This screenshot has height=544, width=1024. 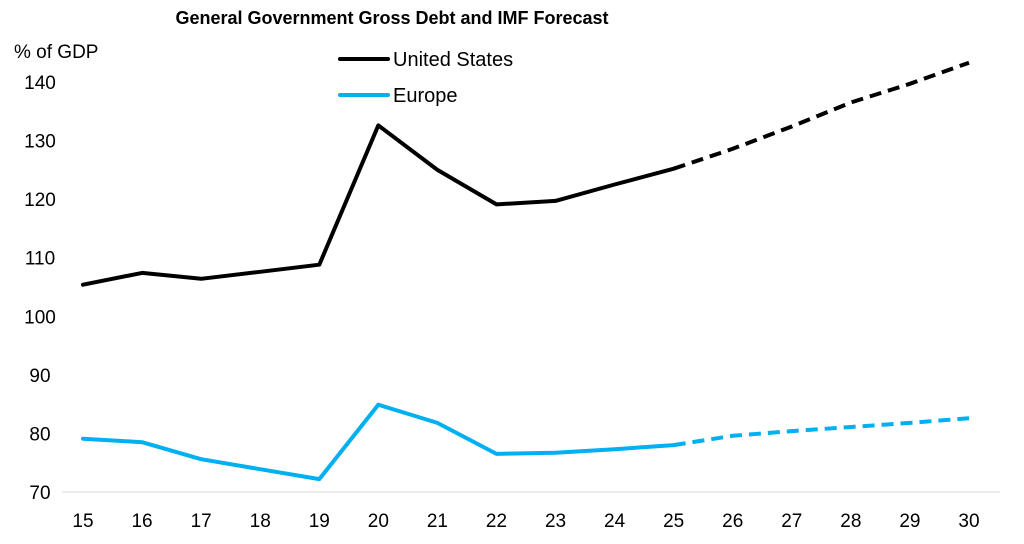 I want to click on x-tick-label: 30, so click(x=968, y=521).